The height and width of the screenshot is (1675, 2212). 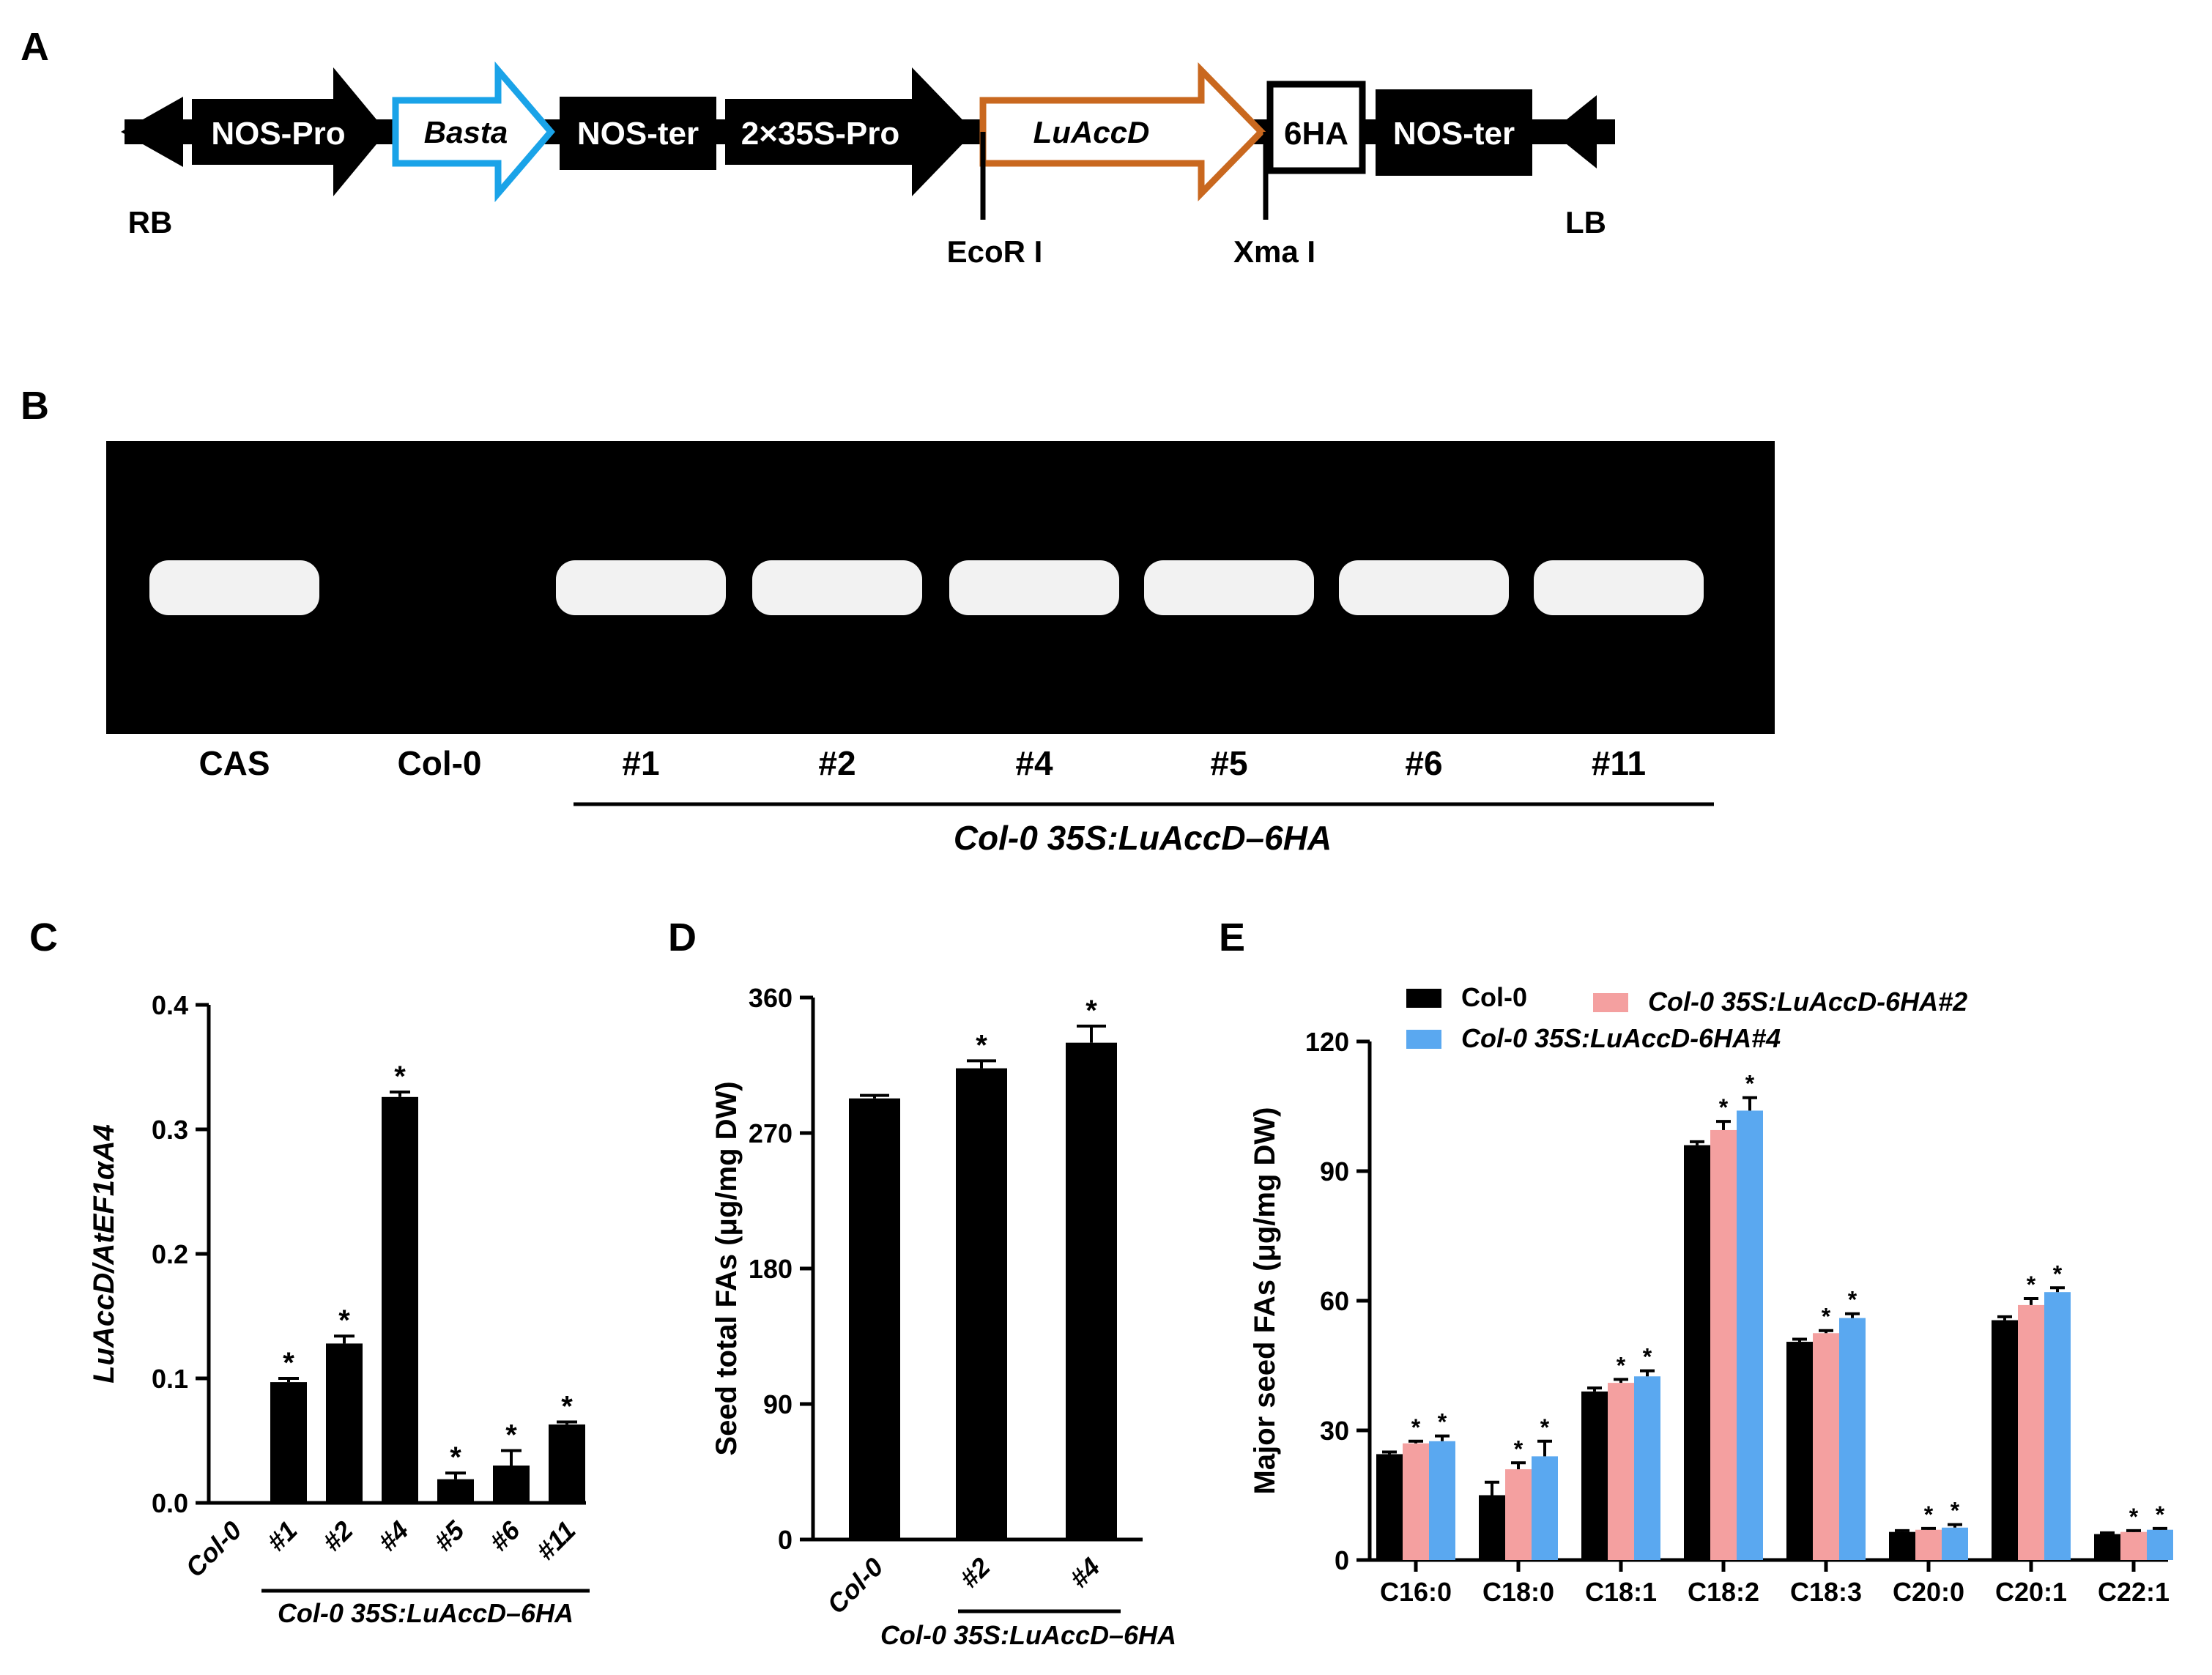 I want to click on x-tick-label: C20:1, so click(x=2031, y=1592).